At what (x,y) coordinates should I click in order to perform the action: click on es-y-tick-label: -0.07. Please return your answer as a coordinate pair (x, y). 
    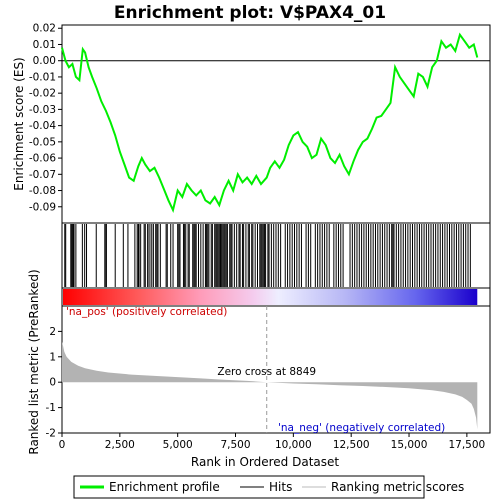
    Looking at the image, I should click on (42, 175).